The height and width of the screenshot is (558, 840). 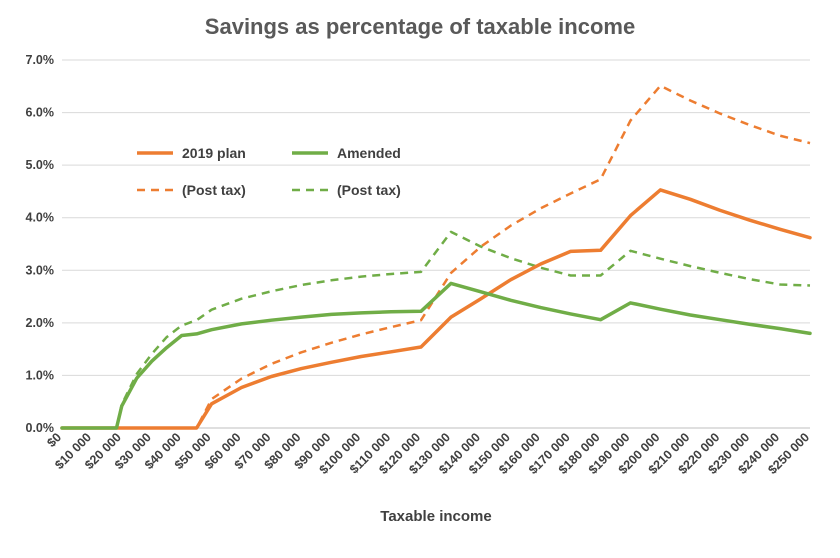 What do you see at coordinates (369, 153) in the screenshot?
I see `legend-label: Amended` at bounding box center [369, 153].